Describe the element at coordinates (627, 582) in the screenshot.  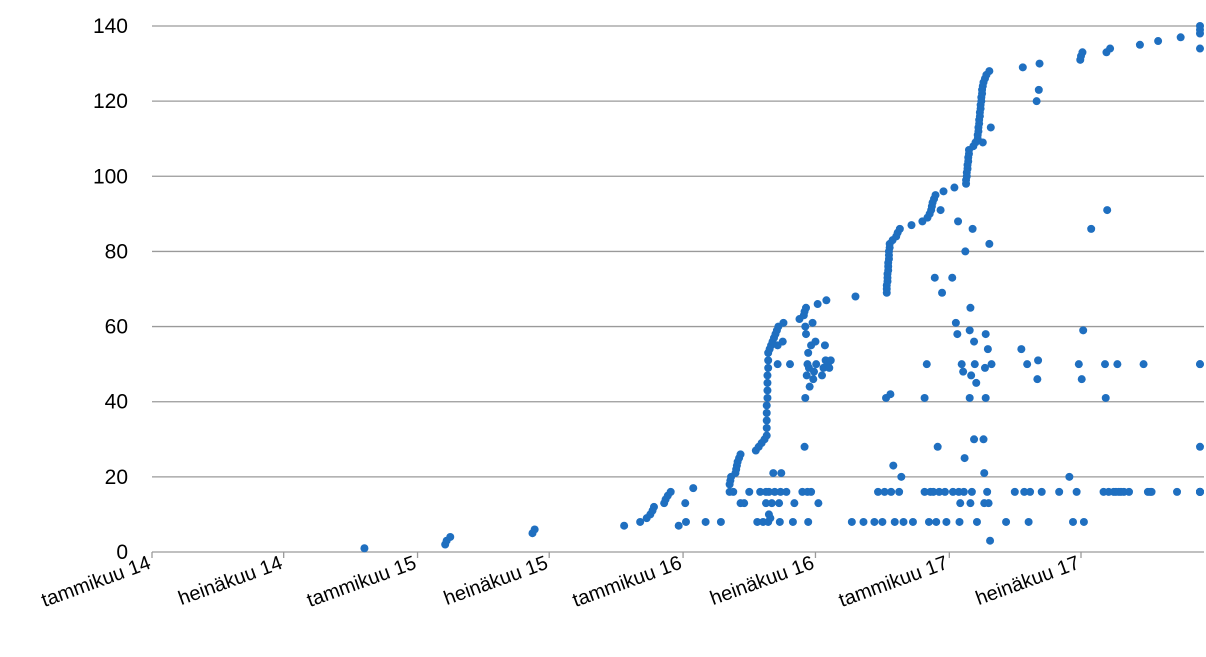
I see `x-tick-label: tammikuu 16` at that location.